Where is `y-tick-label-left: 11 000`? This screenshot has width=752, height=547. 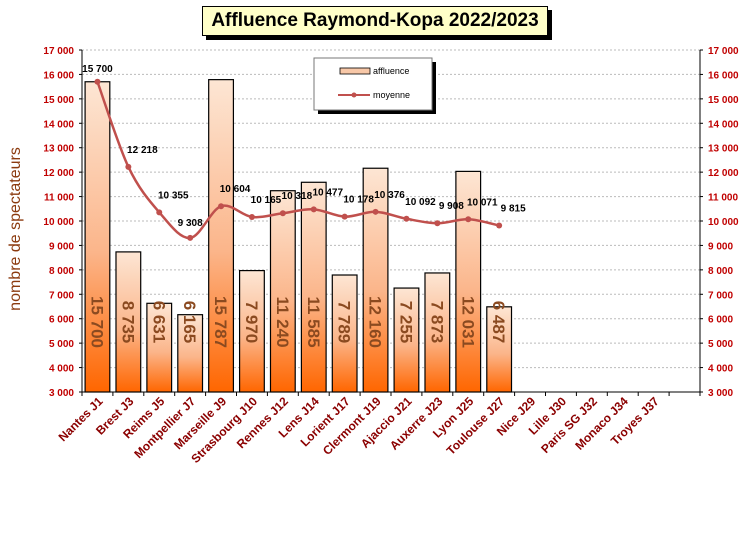 y-tick-label-left: 11 000 is located at coordinates (59, 198).